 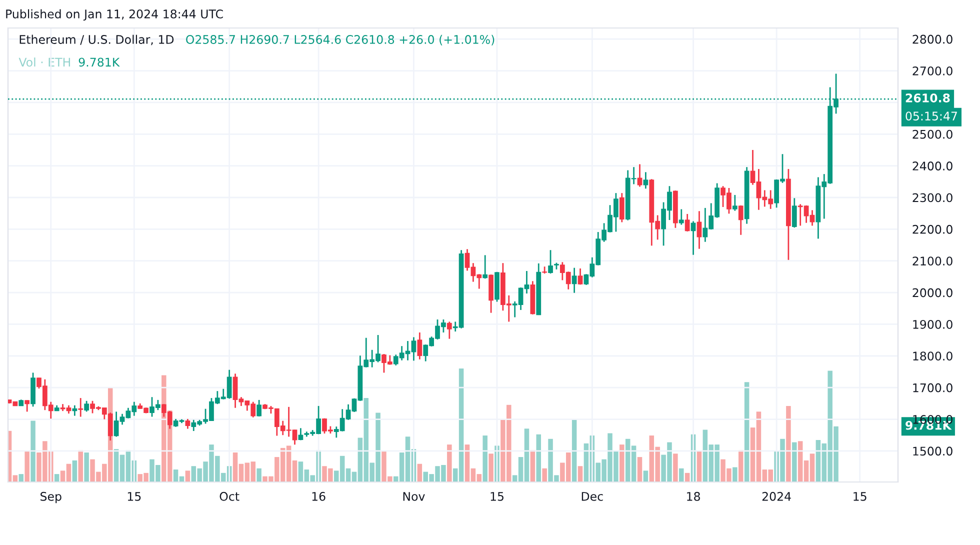 What do you see at coordinates (932, 451) in the screenshot?
I see `y-tick-label: 1500.0` at bounding box center [932, 451].